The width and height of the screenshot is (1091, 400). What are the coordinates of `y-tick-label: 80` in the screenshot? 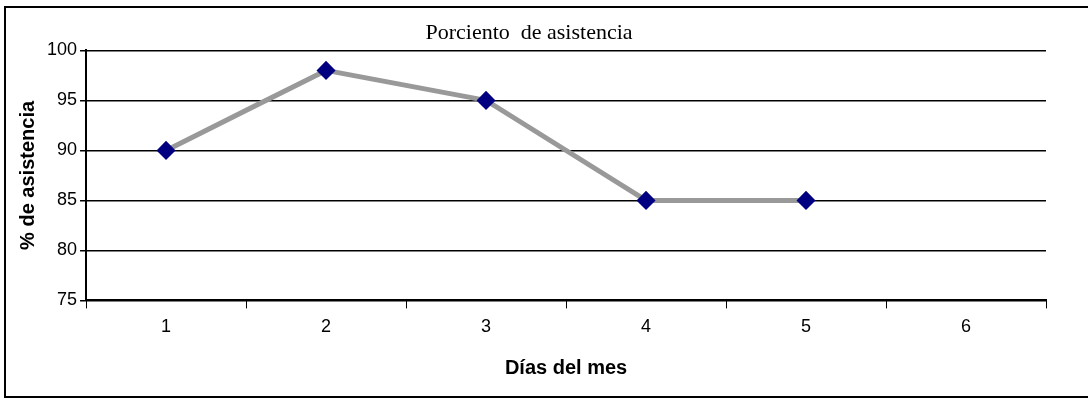 It's located at (67, 249).